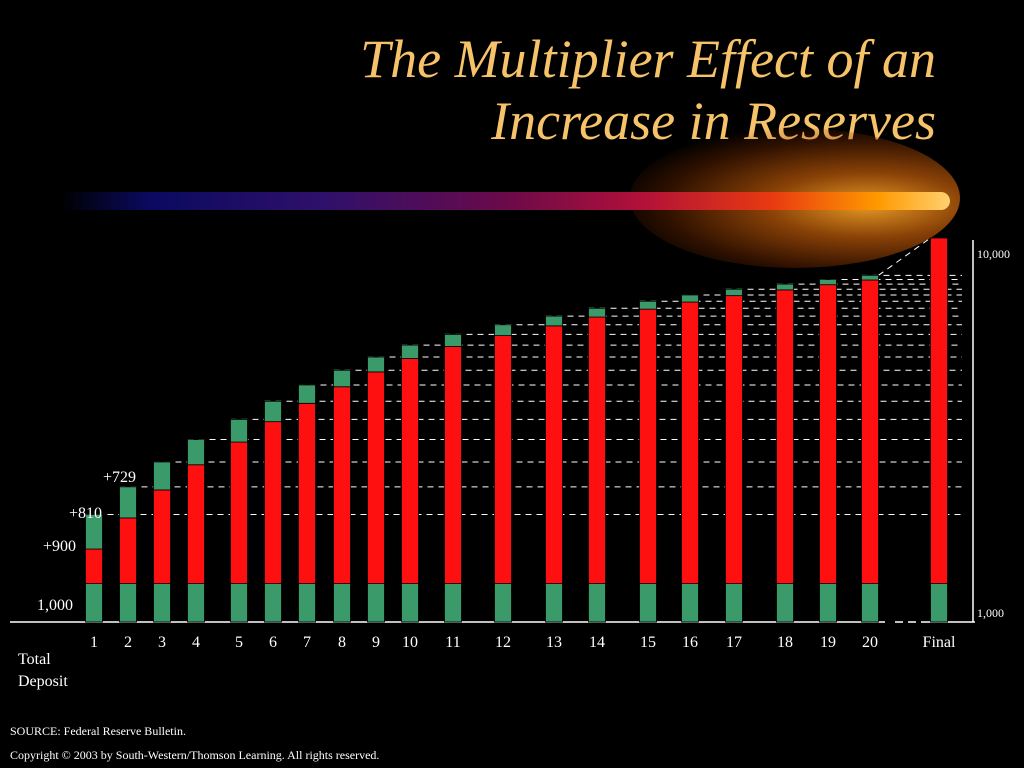 The height and width of the screenshot is (768, 1024). Describe the element at coordinates (990, 613) in the screenshot. I see `right-axis-label-bottom: 1,000` at that location.